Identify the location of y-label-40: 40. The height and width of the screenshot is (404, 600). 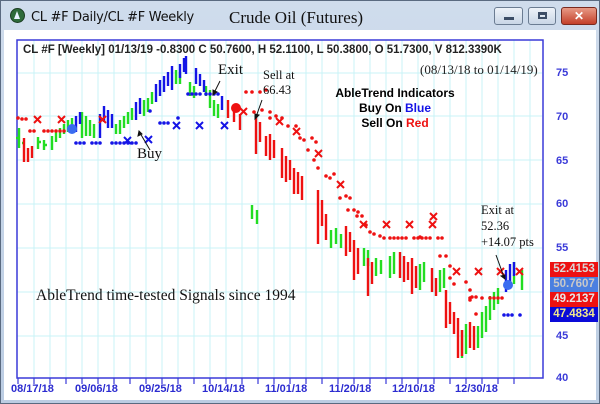
(562, 378).